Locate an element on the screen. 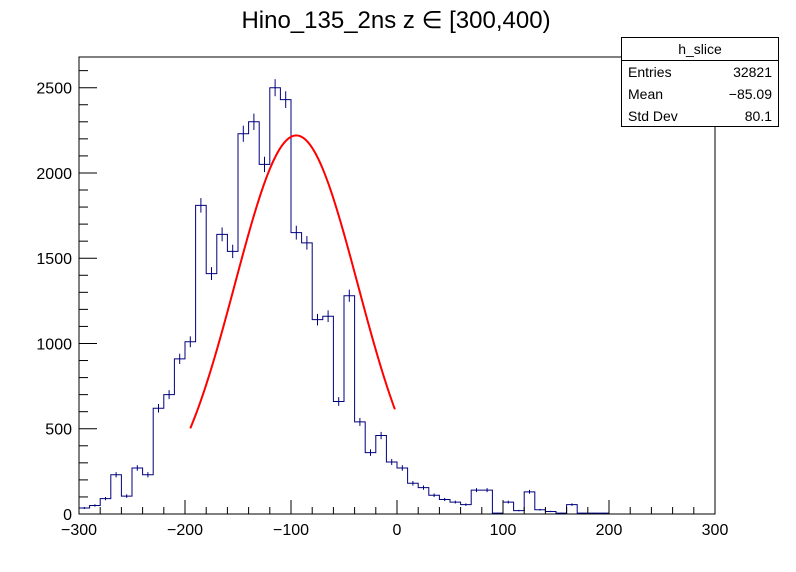  stats-value: 80.1 is located at coordinates (758, 116).